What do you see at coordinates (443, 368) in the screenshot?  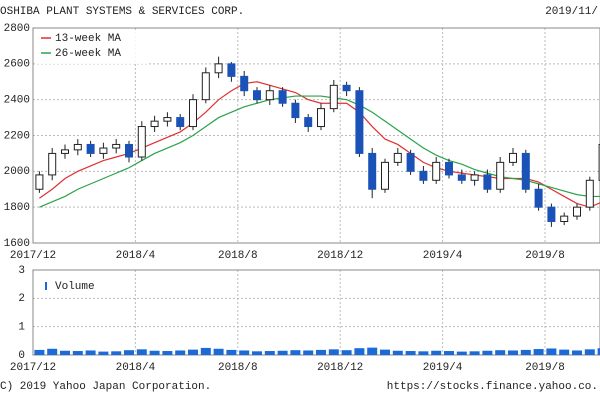 I see `x-tick-label: 2019/4` at bounding box center [443, 368].